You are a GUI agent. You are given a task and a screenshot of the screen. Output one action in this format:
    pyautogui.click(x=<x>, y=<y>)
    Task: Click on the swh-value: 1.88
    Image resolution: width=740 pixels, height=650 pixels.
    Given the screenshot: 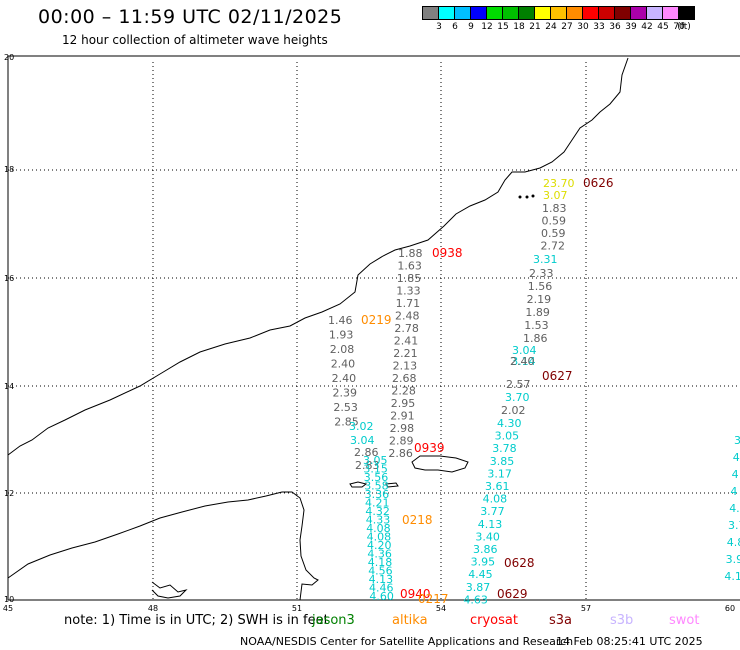 What is the action you would take?
    pyautogui.click(x=410, y=253)
    